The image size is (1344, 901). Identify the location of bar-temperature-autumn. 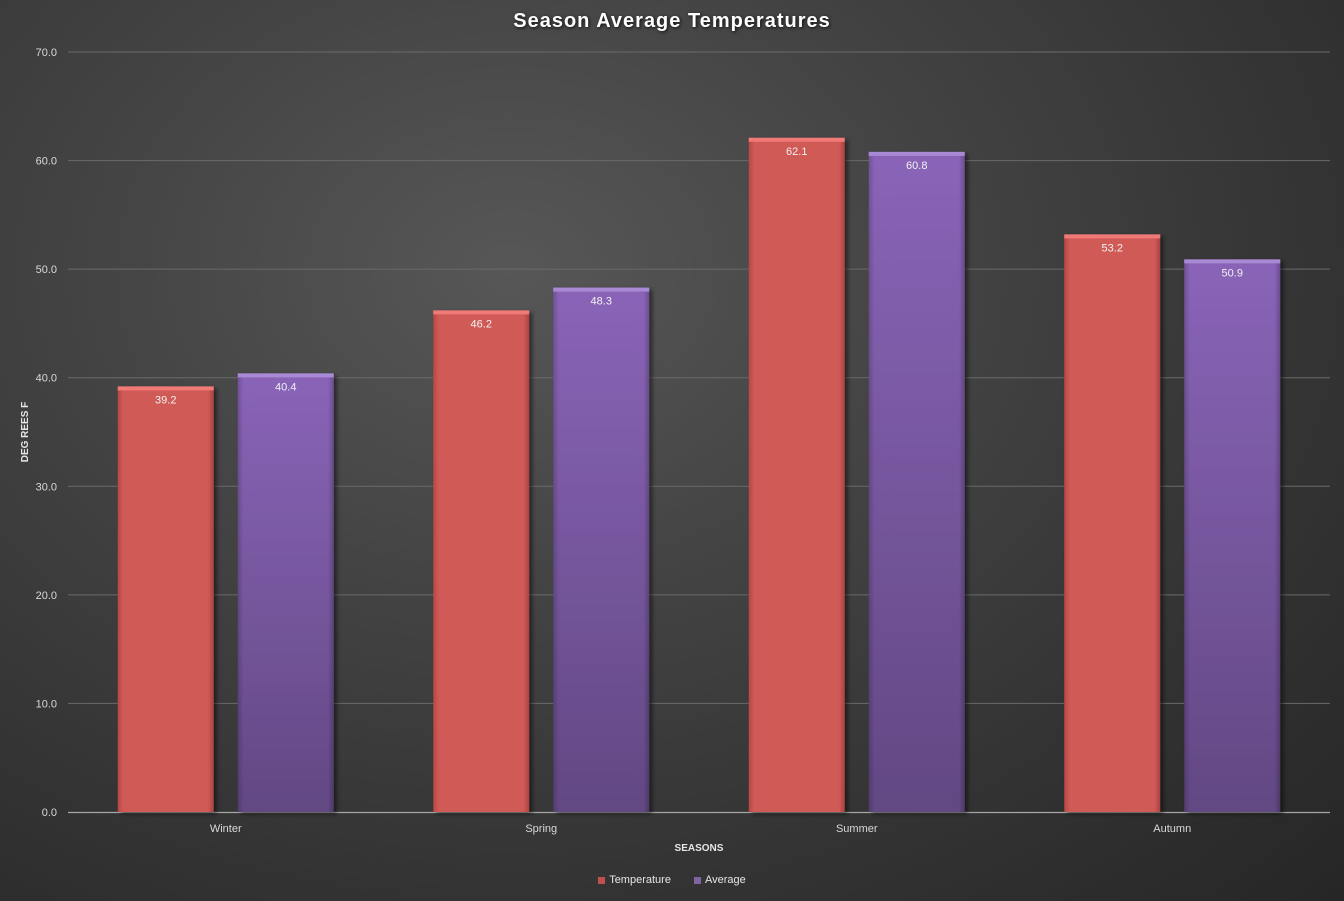
(1112, 523).